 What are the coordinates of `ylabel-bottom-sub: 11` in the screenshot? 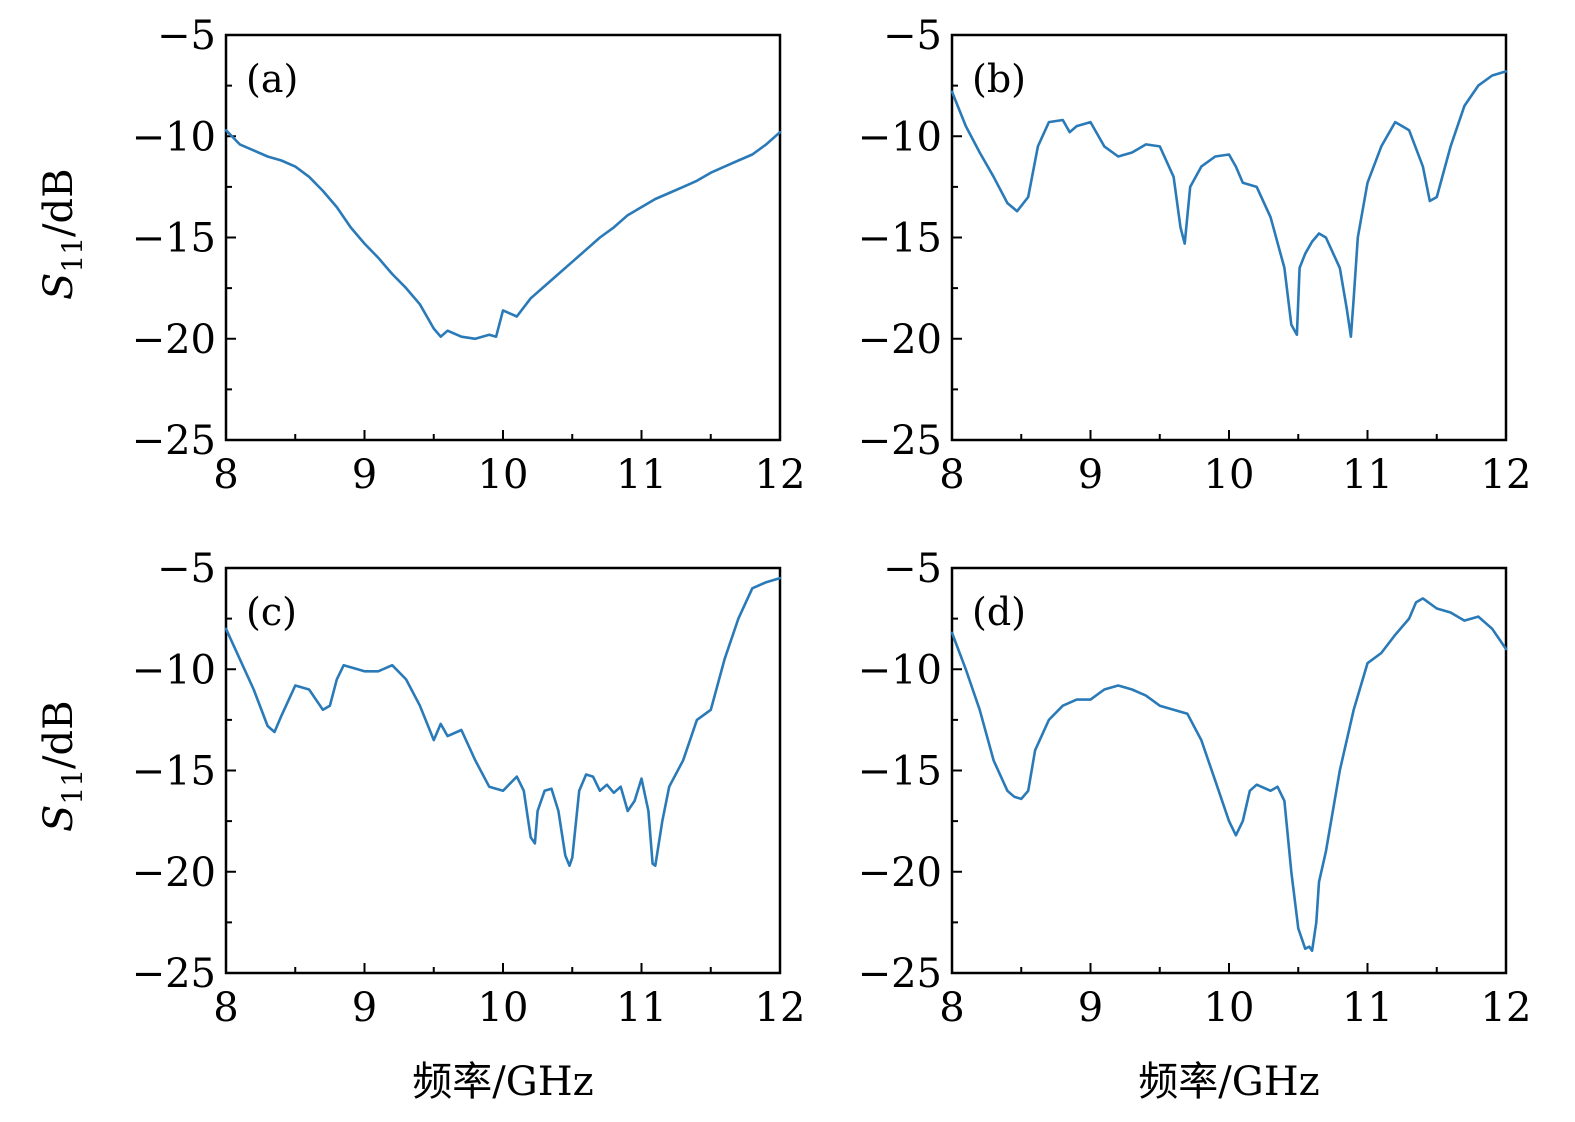 It's located at (72, 787).